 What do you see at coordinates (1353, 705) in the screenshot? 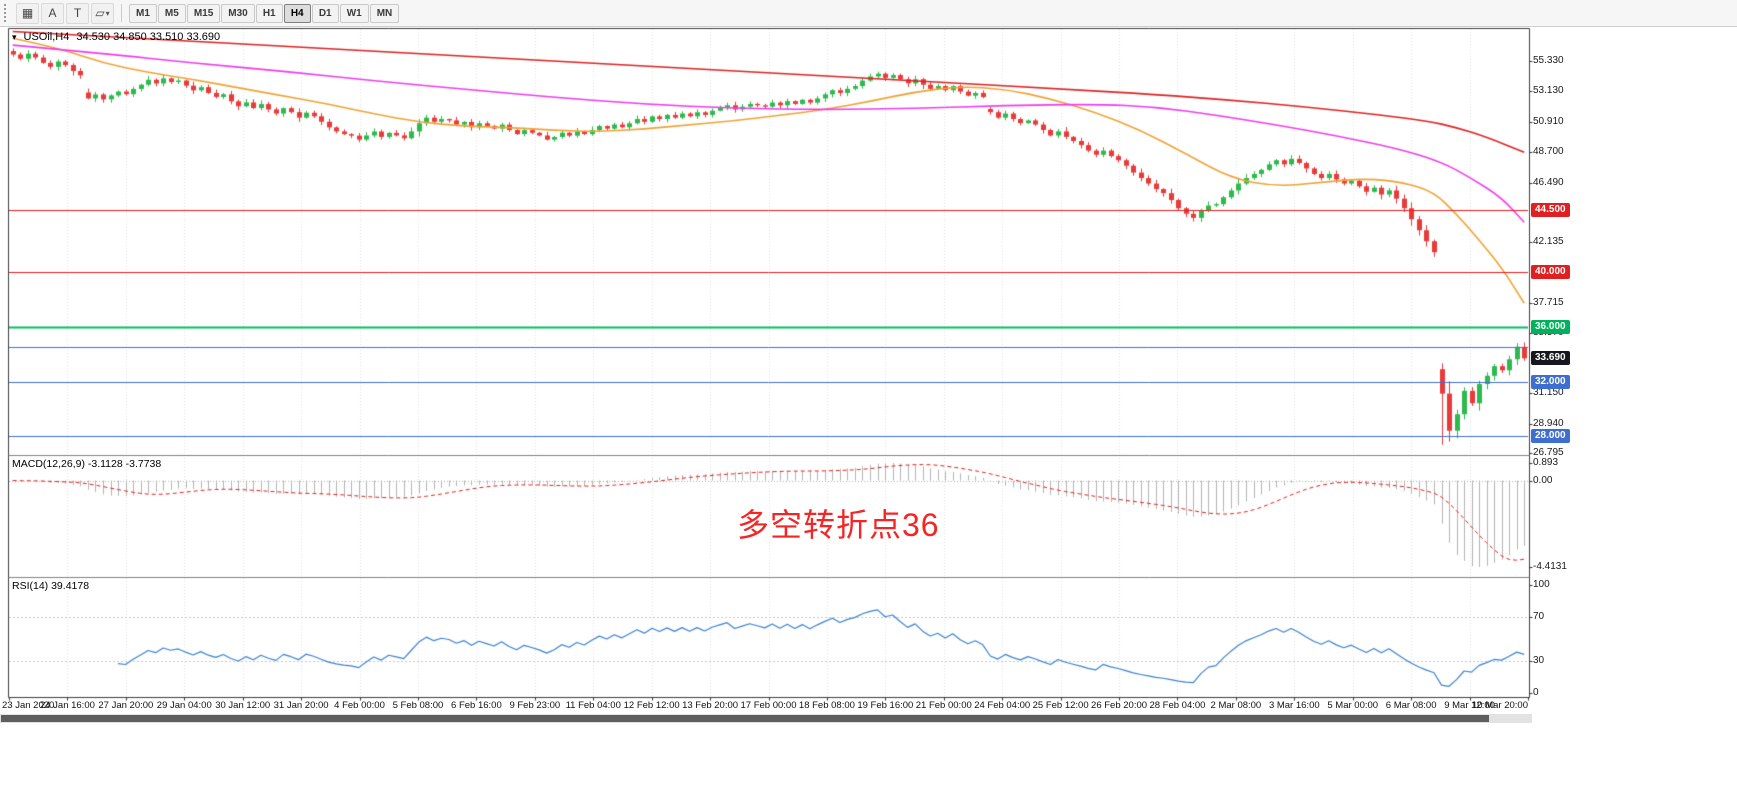
I see `time-axis-label: 5 Mar 00:00` at bounding box center [1353, 705].